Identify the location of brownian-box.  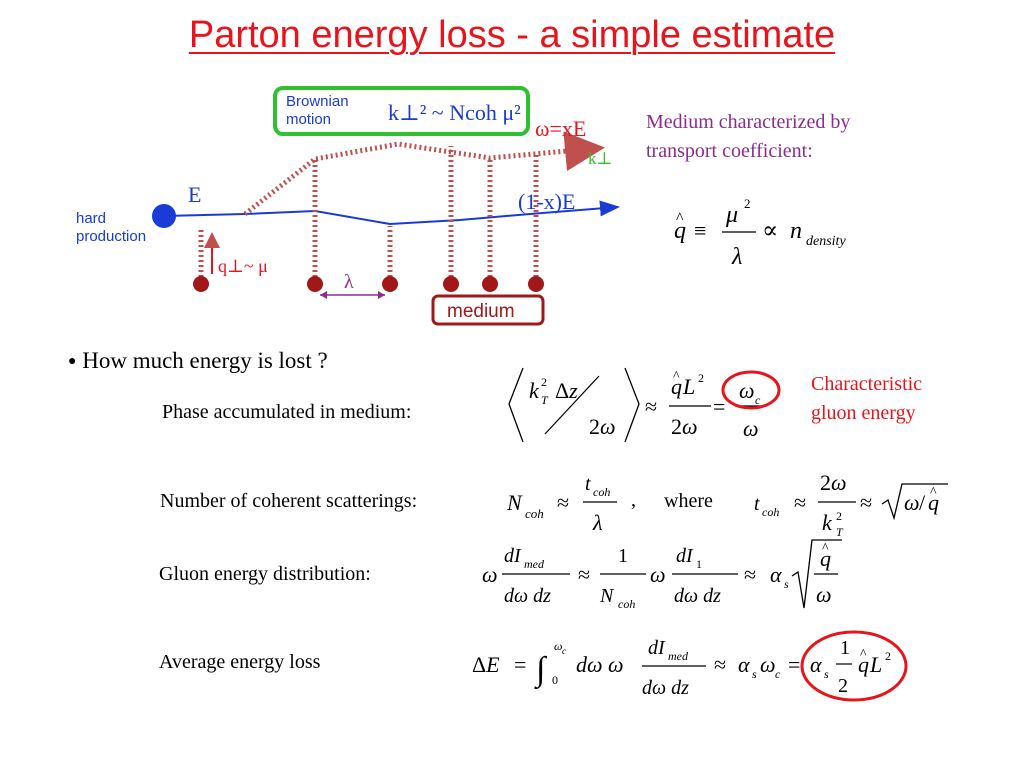
(401, 111).